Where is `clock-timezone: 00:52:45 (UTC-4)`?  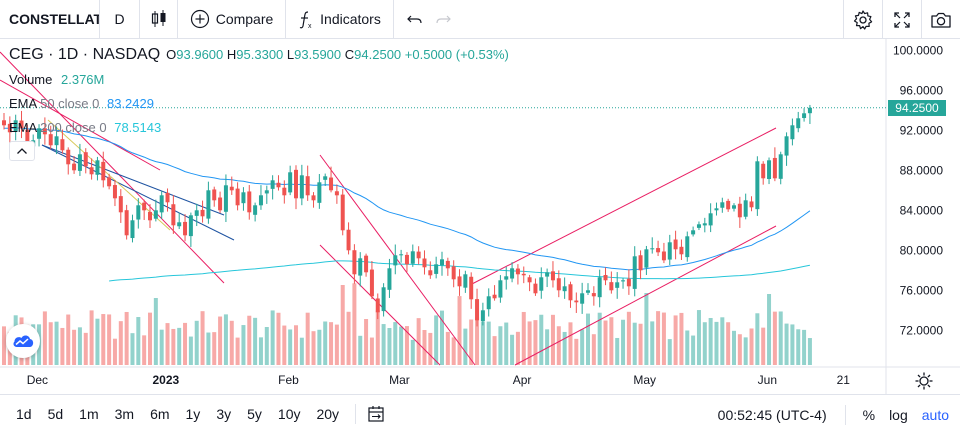
clock-timezone: 00:52:45 (UTC-4) is located at coordinates (782, 414).